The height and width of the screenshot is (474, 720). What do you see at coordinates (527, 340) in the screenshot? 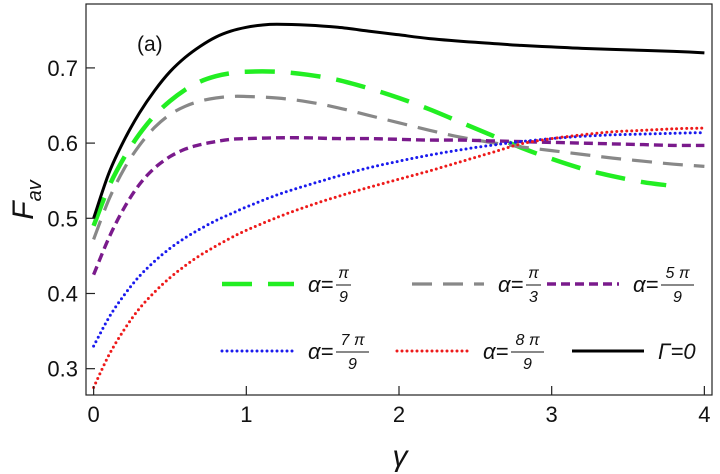
I see `legend-label-numerator: 8 π` at bounding box center [527, 340].